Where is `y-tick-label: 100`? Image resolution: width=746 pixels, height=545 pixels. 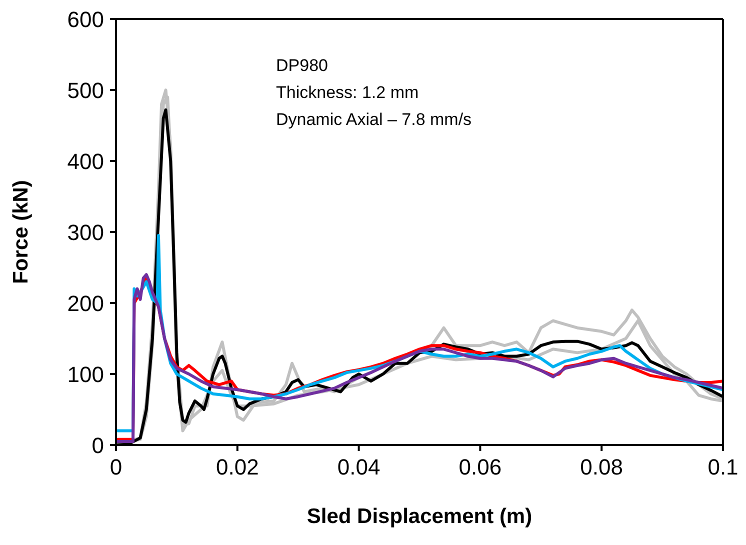
y-tick-label: 100 is located at coordinates (85, 374).